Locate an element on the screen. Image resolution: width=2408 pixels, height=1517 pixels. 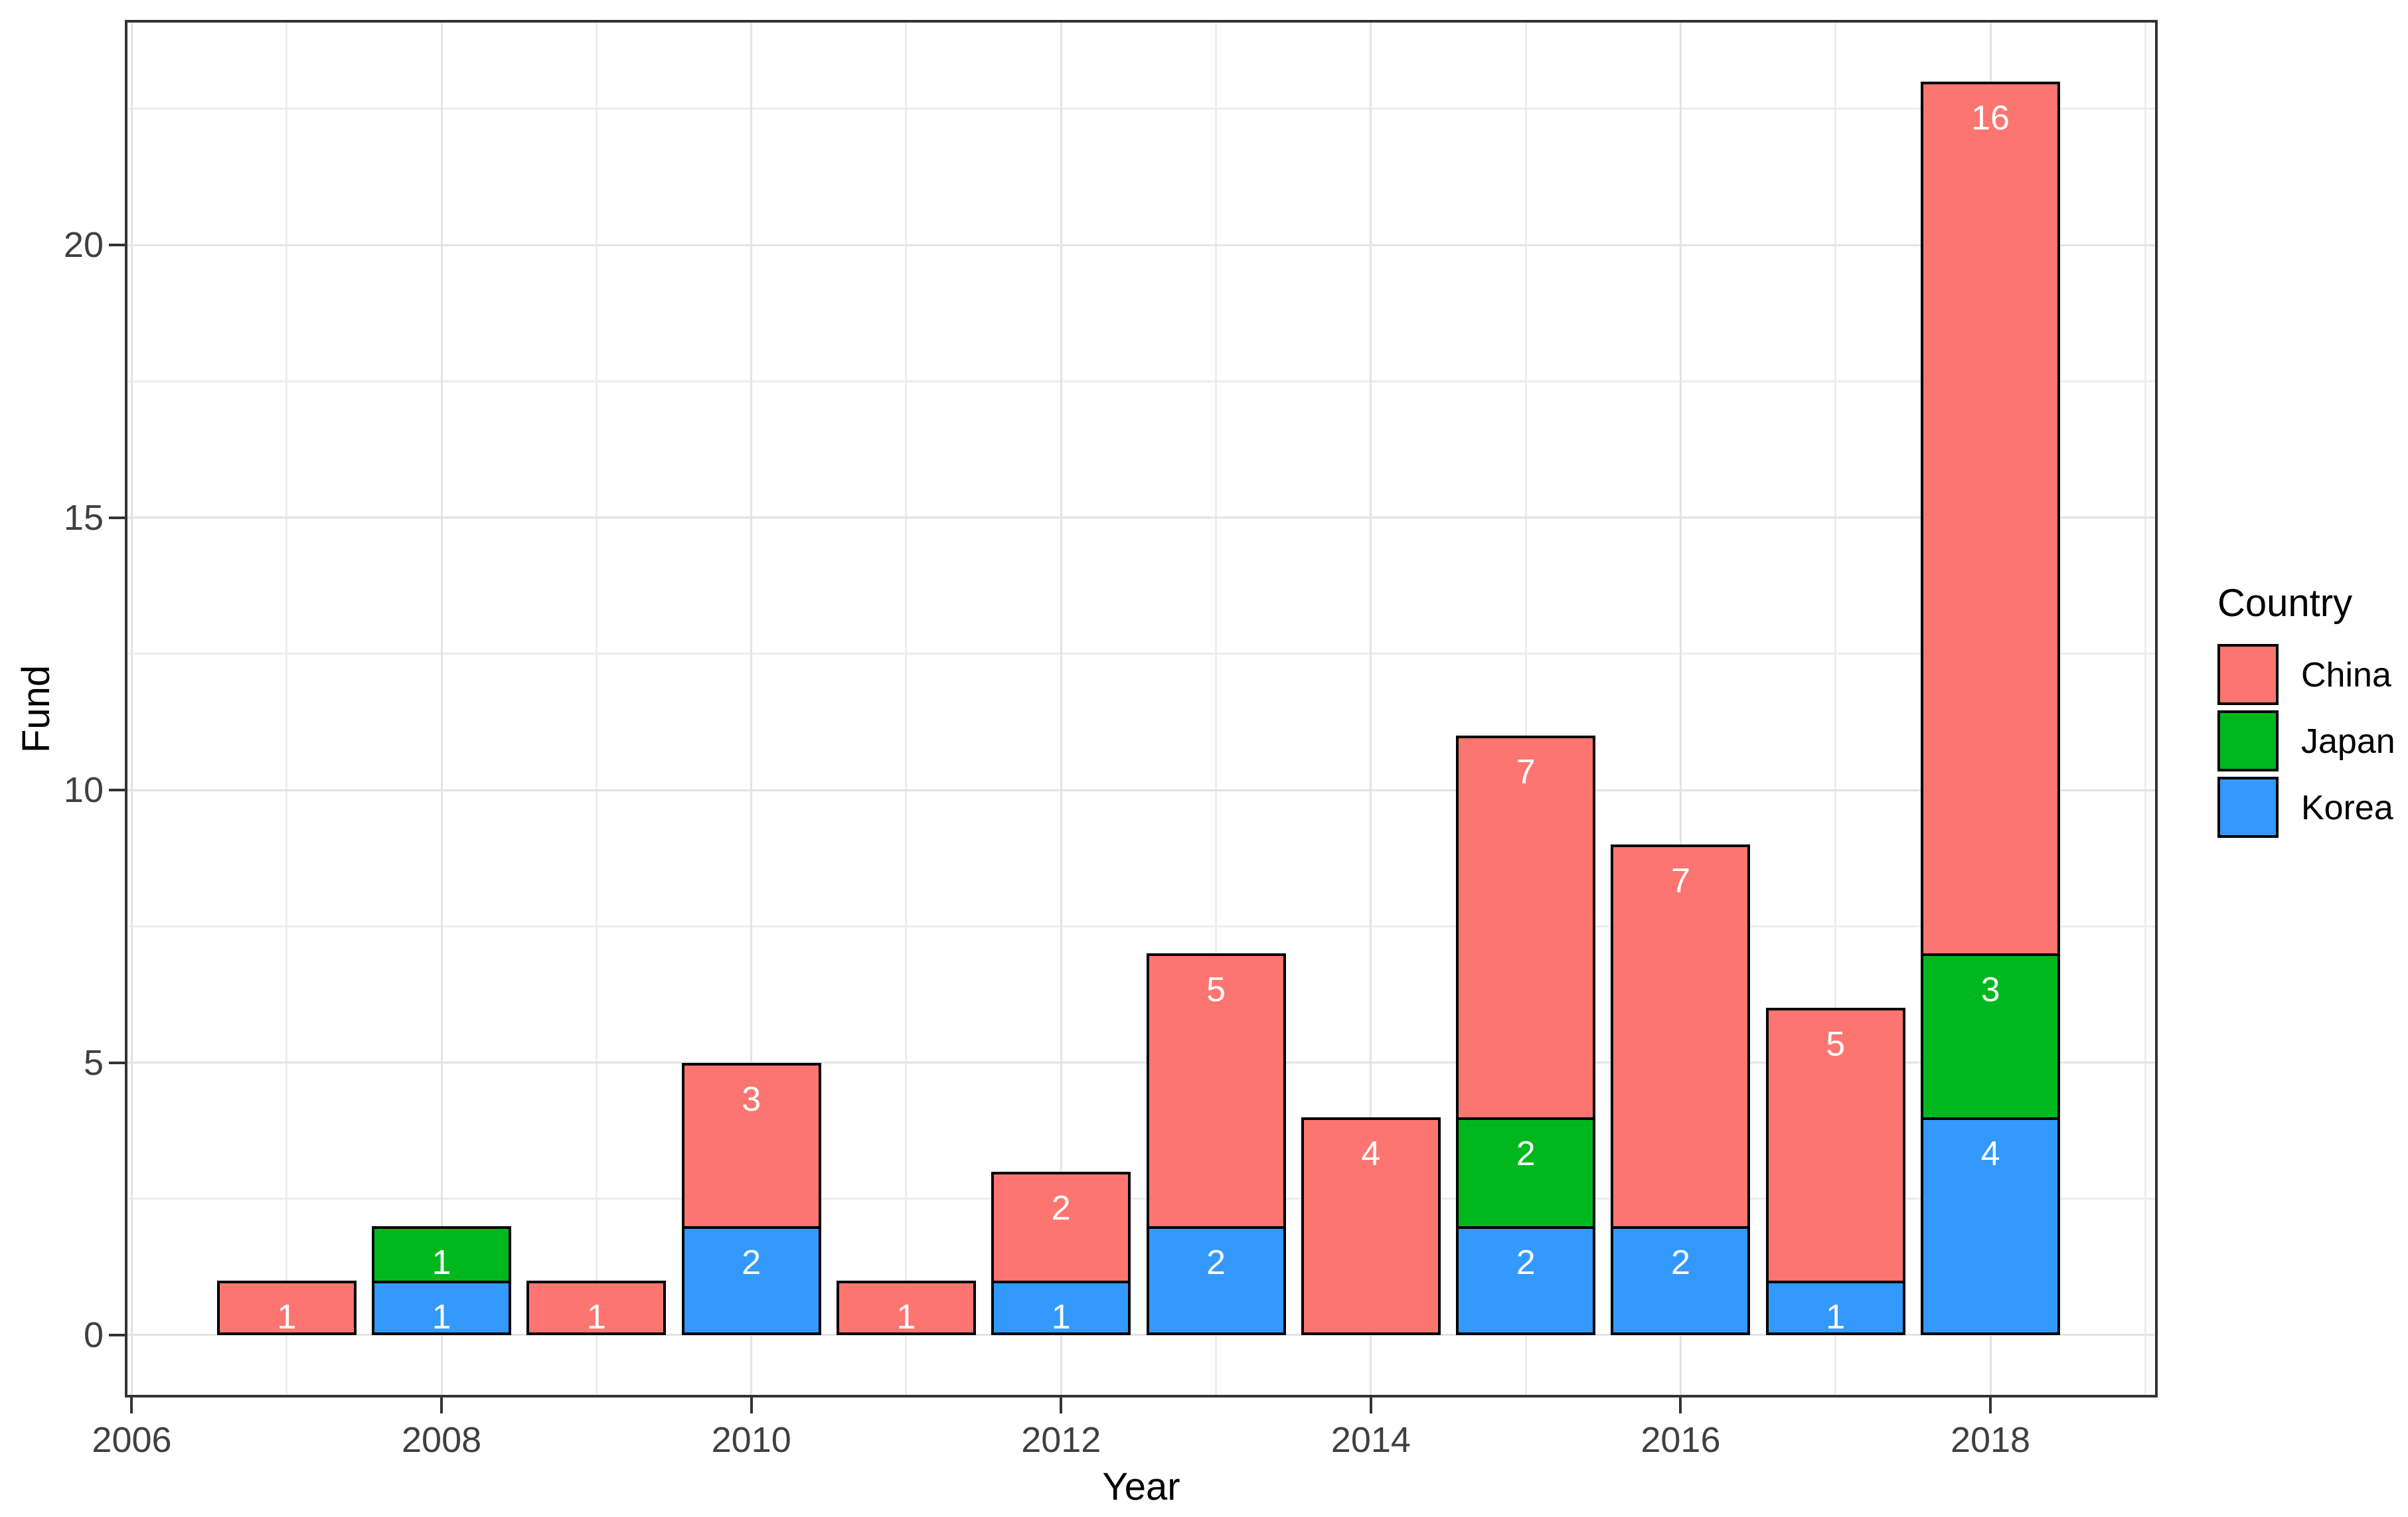
bar-segment-2011-china is located at coordinates (906, 1307).